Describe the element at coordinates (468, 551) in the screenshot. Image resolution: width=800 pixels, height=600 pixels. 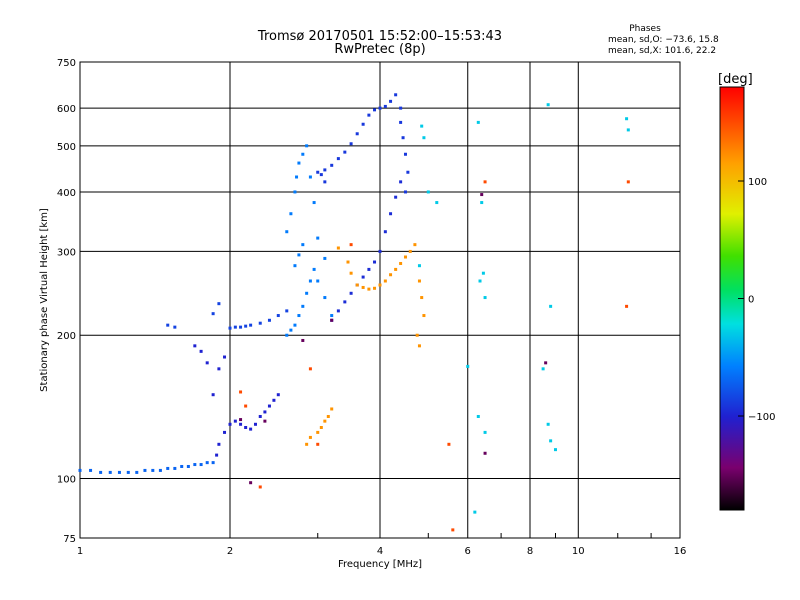
I see `x-tick-label: 6` at that location.